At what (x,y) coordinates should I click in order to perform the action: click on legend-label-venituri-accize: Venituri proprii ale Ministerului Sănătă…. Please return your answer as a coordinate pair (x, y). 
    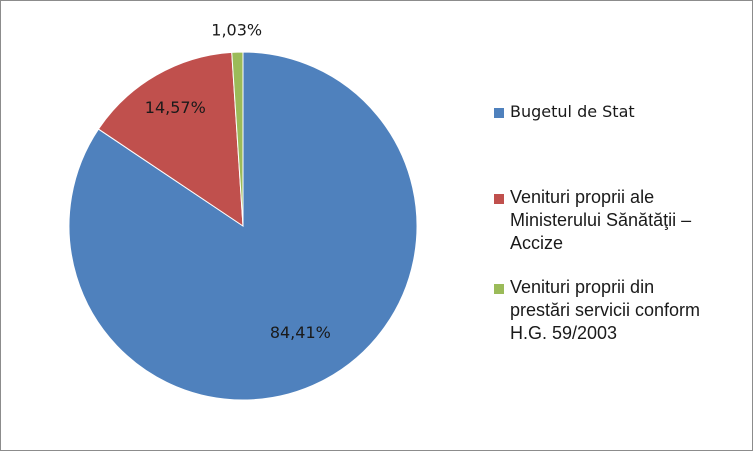
    Looking at the image, I should click on (600, 220).